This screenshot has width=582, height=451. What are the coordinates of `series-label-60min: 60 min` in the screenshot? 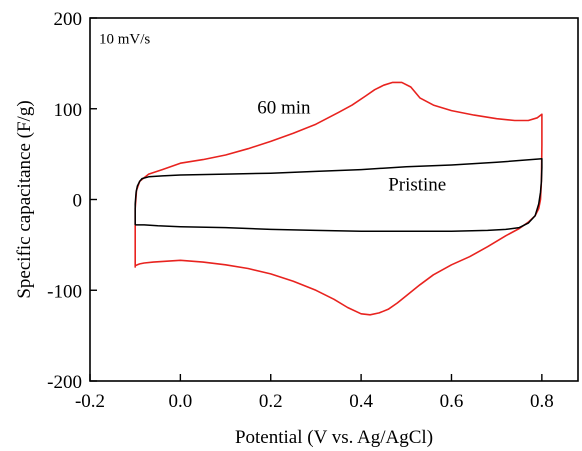 It's located at (284, 107).